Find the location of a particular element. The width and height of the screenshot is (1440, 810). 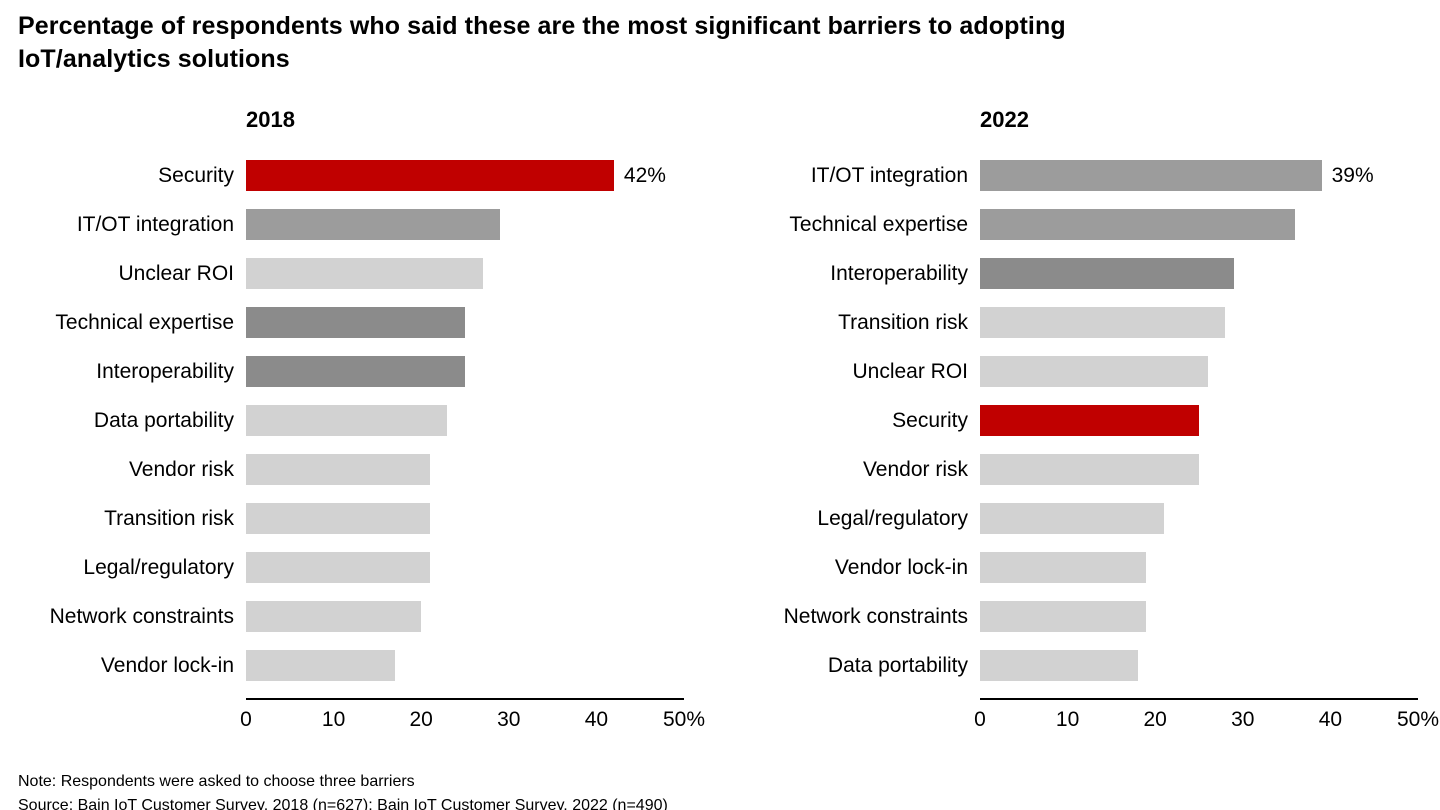

chart-2022-x-axis: 0 10 20 30 40 50% is located at coordinates (1206, 717).